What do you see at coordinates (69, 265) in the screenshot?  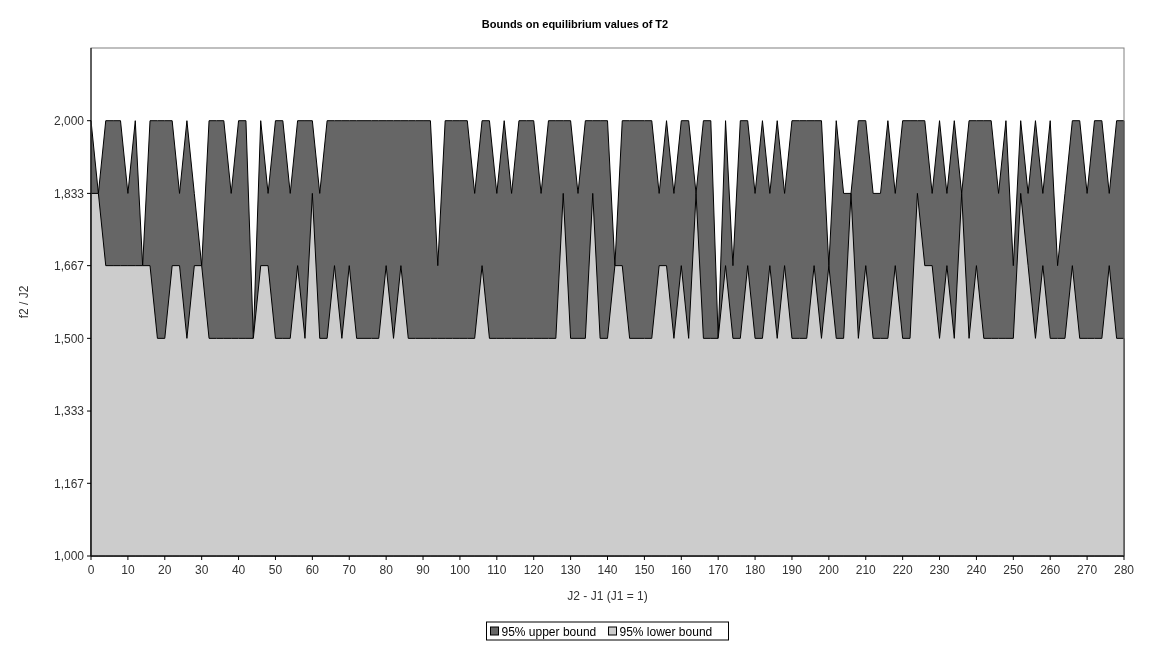 I see `y-tick-label: 1,667` at bounding box center [69, 265].